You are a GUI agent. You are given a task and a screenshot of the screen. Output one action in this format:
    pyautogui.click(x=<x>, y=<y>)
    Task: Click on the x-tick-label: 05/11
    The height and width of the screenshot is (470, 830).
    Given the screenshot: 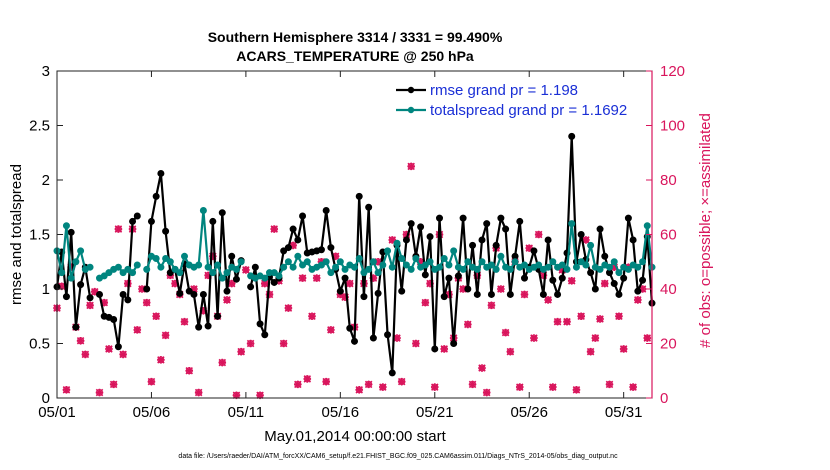 What is the action you would take?
    pyautogui.click(x=246, y=412)
    